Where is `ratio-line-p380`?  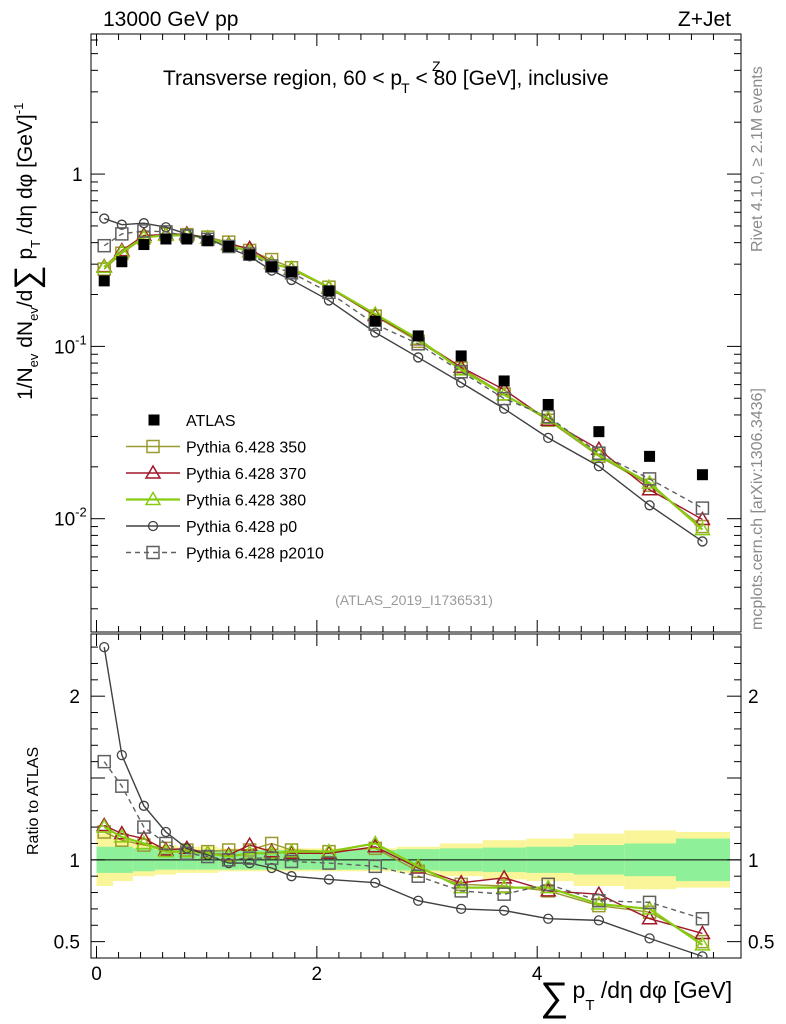 ratio-line-p380 is located at coordinates (403, 886).